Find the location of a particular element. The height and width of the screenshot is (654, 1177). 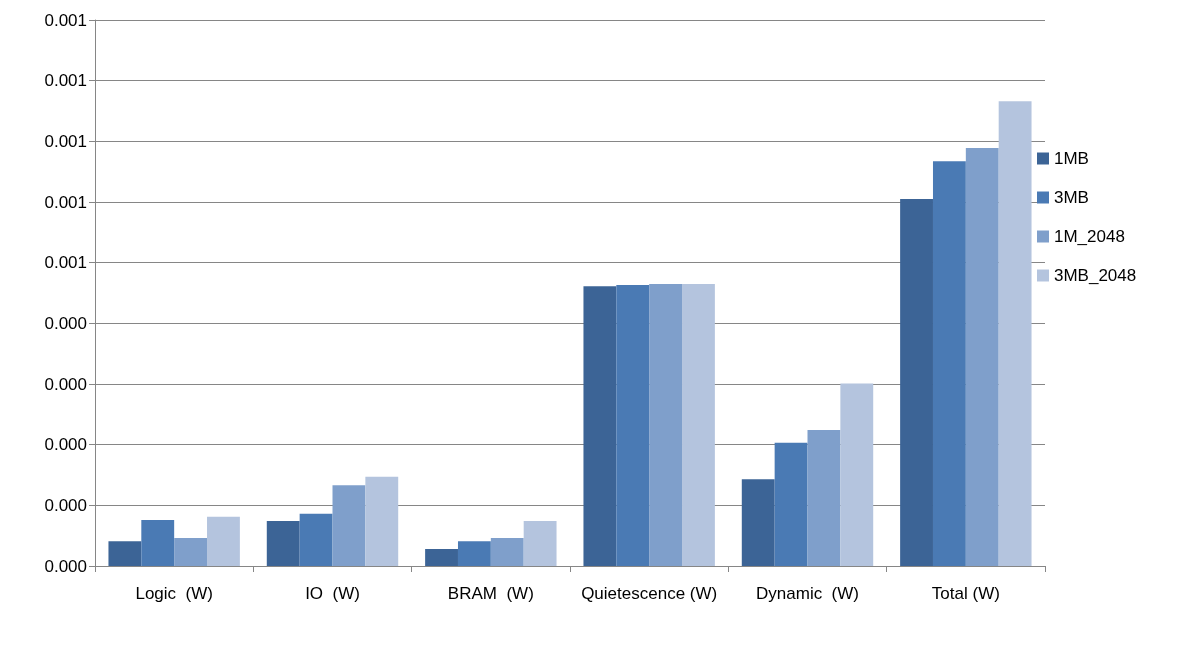

legend-label: 3MB_2048 is located at coordinates (1095, 275).